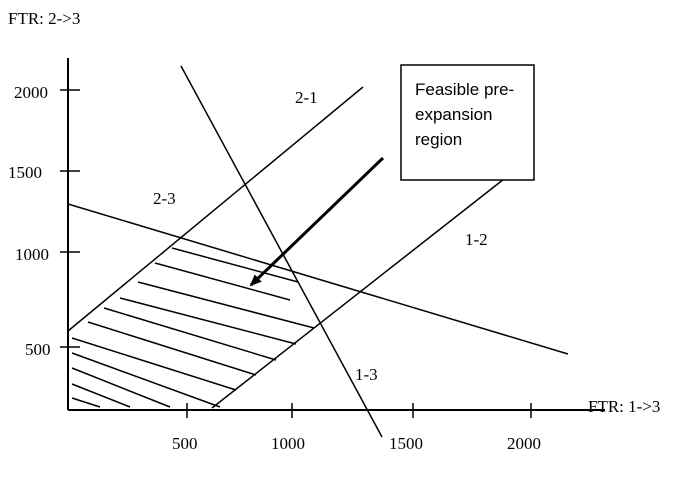 Image resolution: width=693 pixels, height=487 pixels. What do you see at coordinates (32, 254) in the screenshot?
I see `y-tick-label-1000: 1000` at bounding box center [32, 254].